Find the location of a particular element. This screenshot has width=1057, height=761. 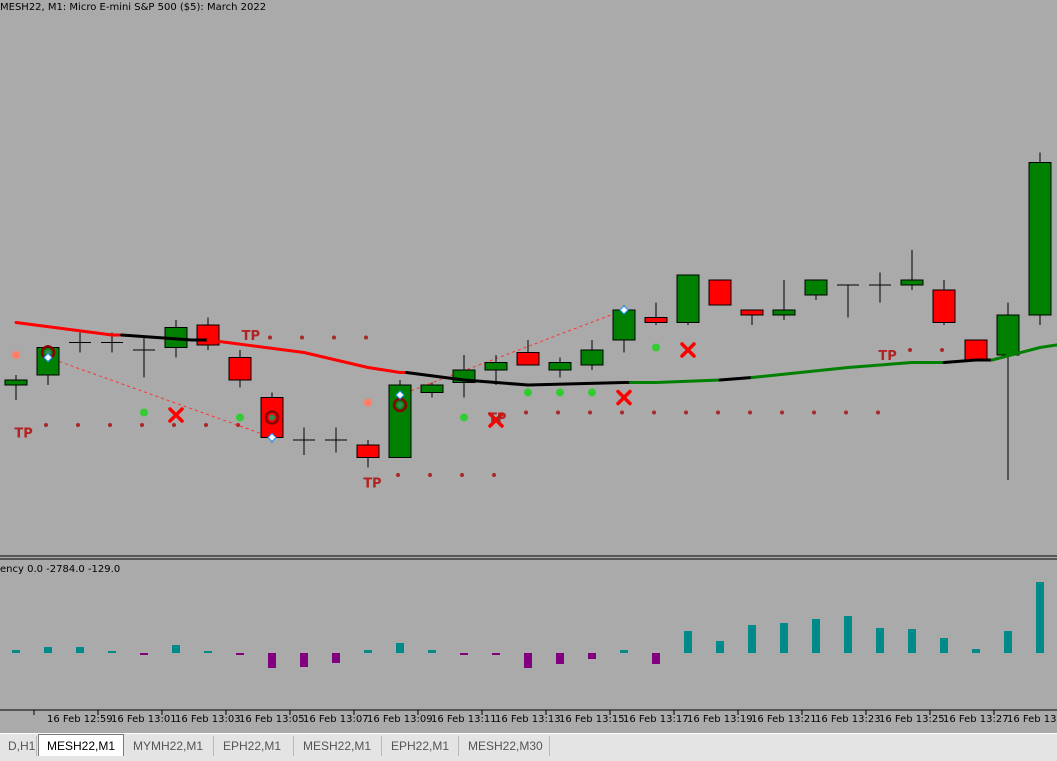

chart-title: MESH22, M1: Micro E-mini S&P 500 ($5) is located at coordinates (133, 7).